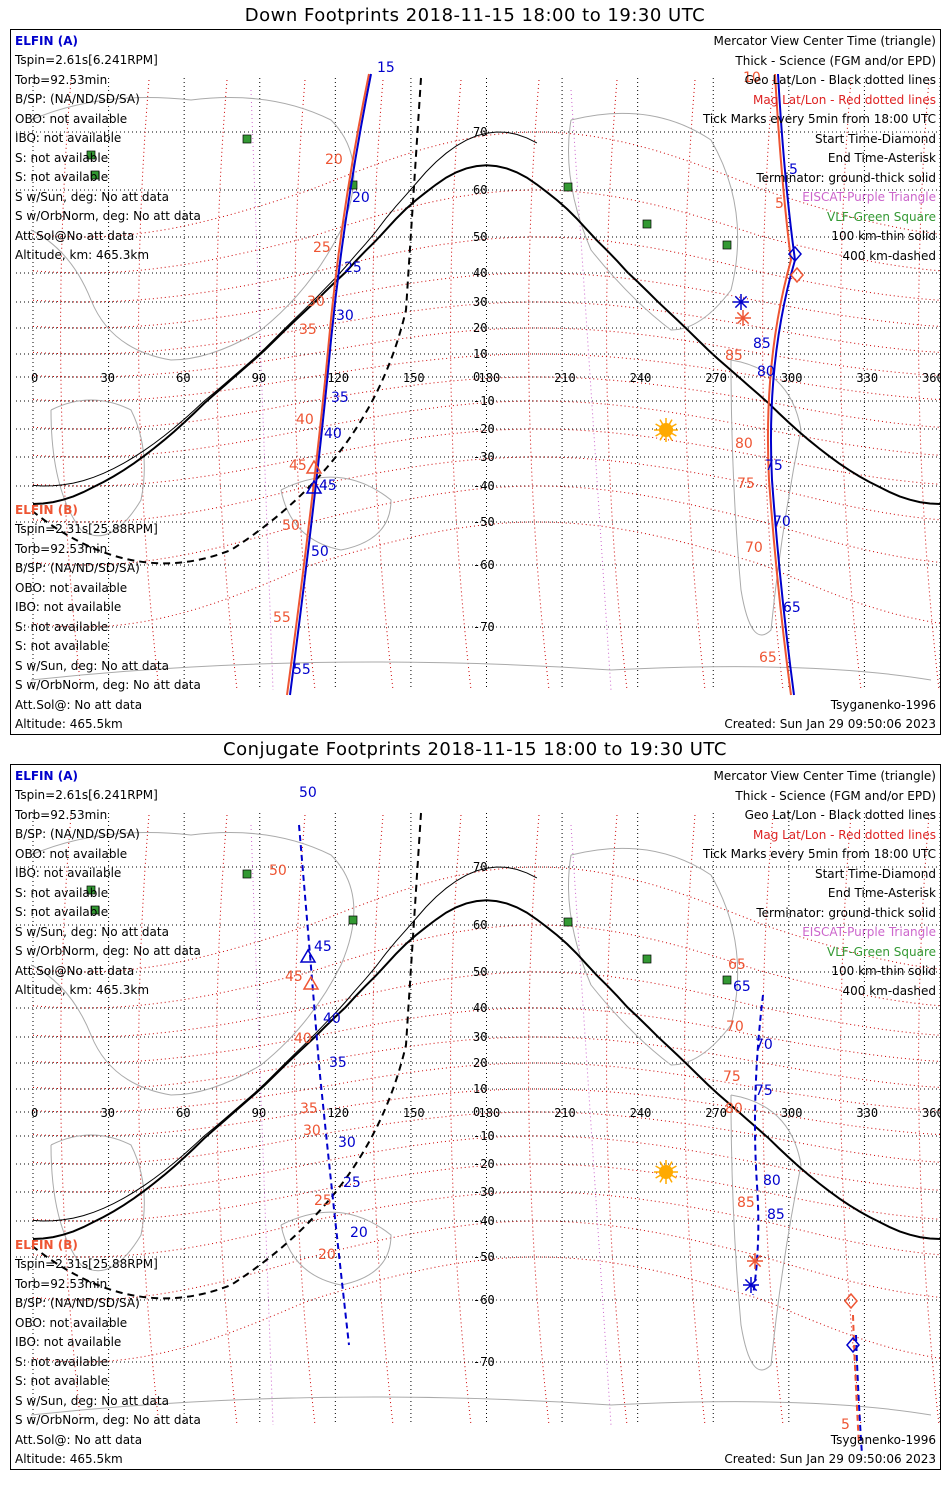  Describe the element at coordinates (792, 1113) in the screenshot. I see `lon-tick-label: 300` at that location.